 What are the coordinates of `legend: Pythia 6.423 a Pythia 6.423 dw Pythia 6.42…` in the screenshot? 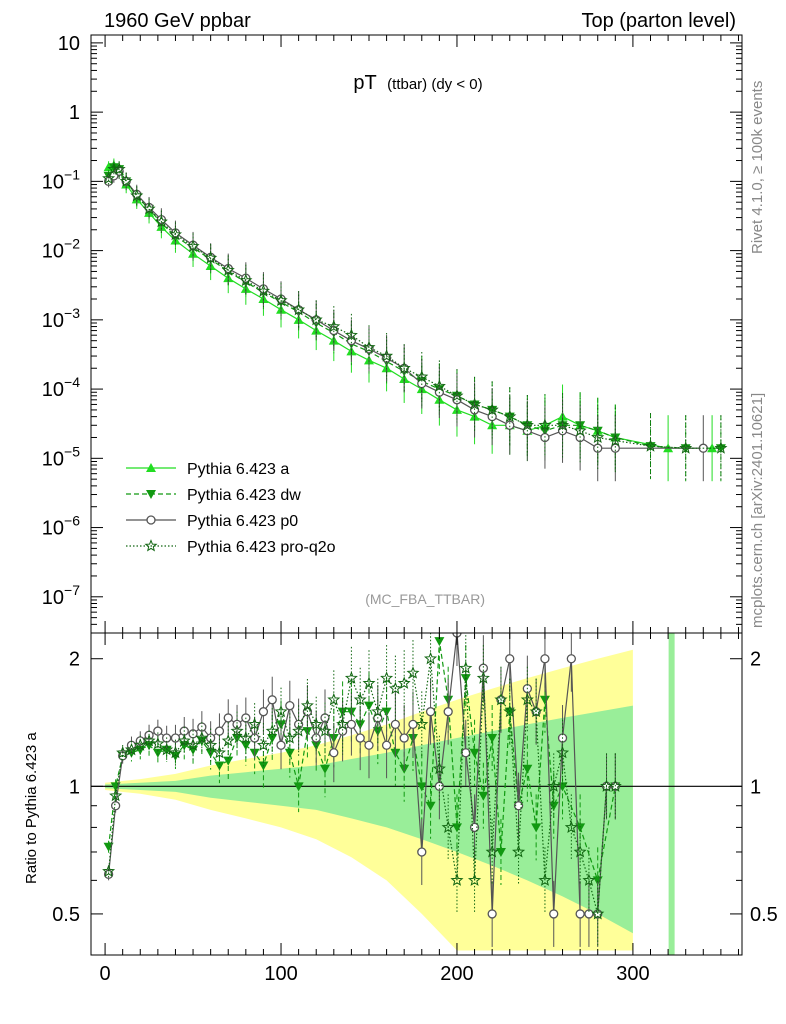 It's located at (231, 508).